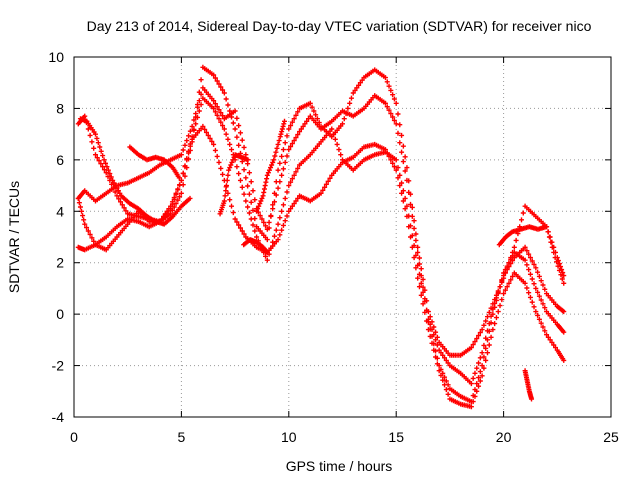 This screenshot has width=640, height=480. Describe the element at coordinates (182, 437) in the screenshot. I see `x-tick-label: 5` at that location.